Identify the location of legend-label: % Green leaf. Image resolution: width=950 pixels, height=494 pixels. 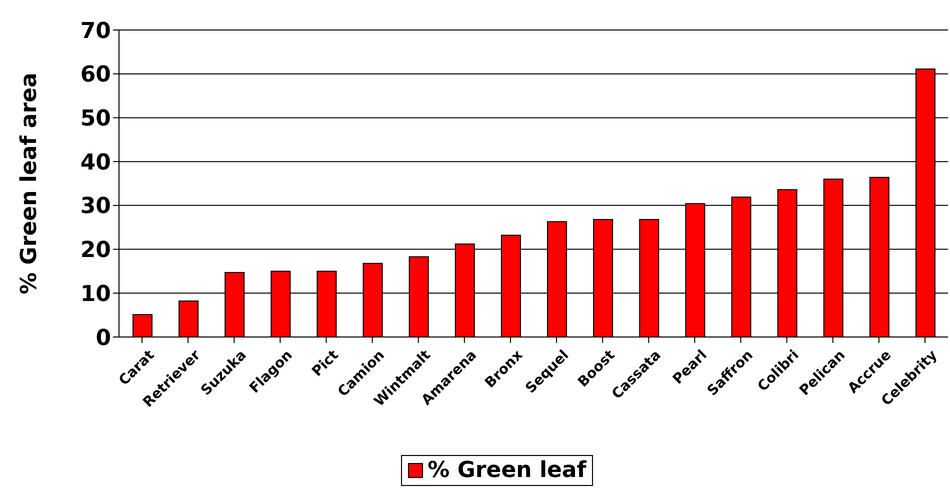
(506, 470).